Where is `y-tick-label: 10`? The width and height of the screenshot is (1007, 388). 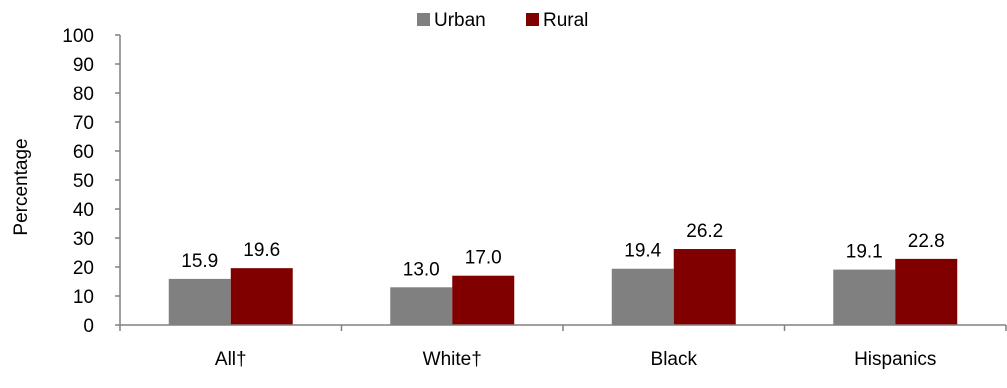 y-tick-label: 10 is located at coordinates (83, 297).